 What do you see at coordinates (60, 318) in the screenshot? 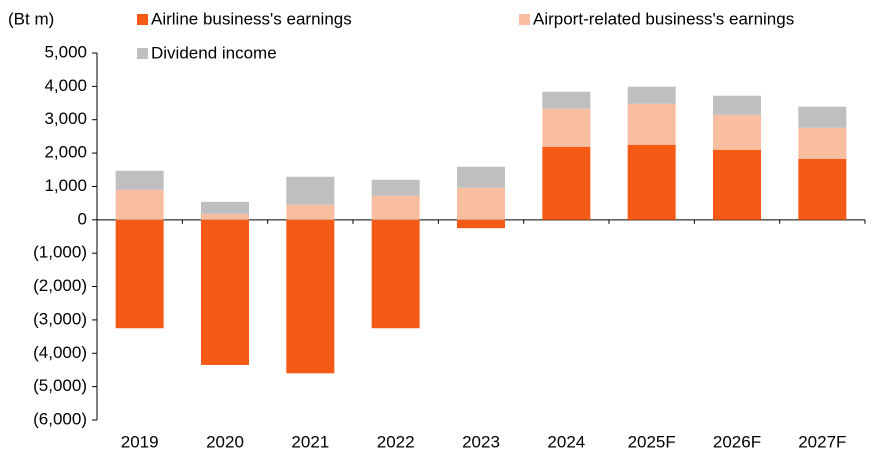
I see `y-tick-label: (3,000)` at bounding box center [60, 318].